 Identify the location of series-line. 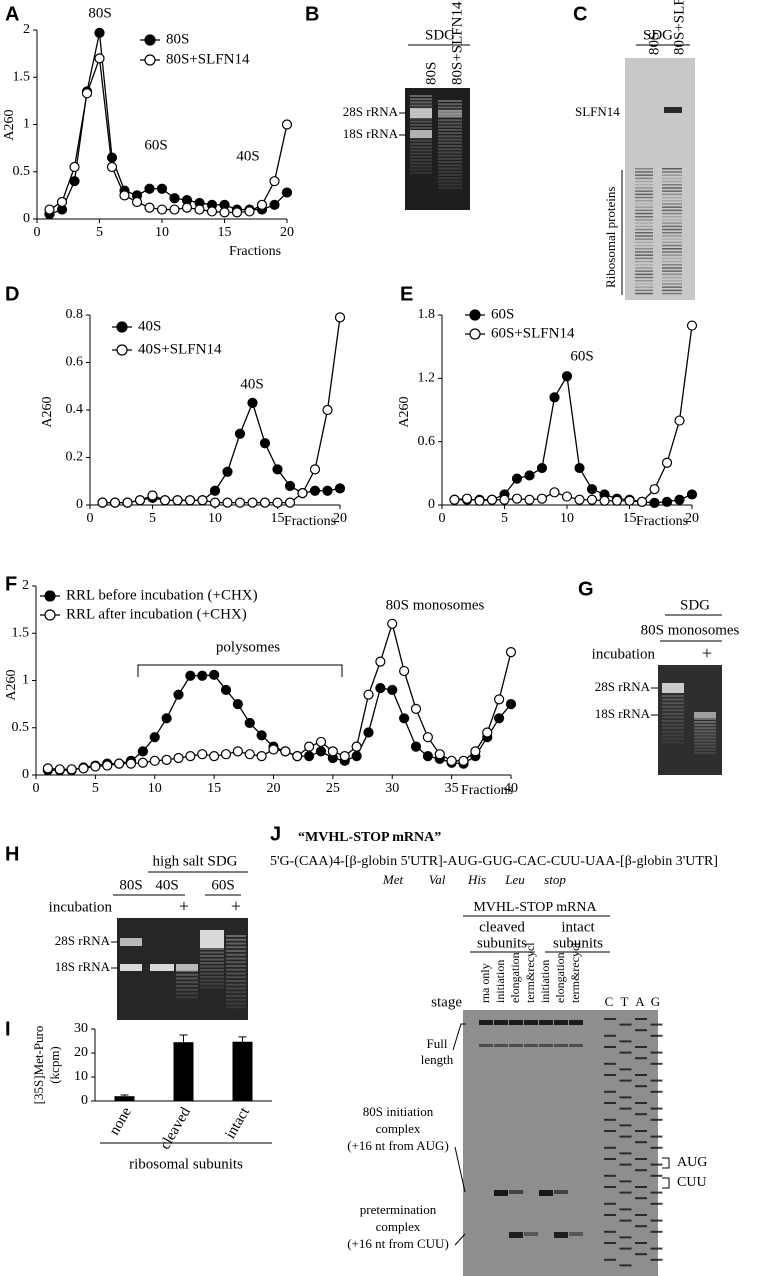
(168, 136).